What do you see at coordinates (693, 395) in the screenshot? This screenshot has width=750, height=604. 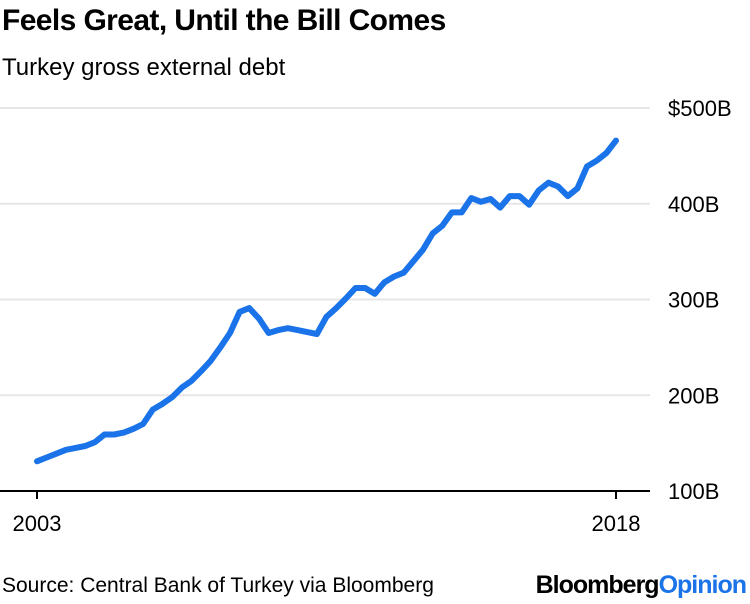 I see `y-tick-label: 200B` at bounding box center [693, 395].